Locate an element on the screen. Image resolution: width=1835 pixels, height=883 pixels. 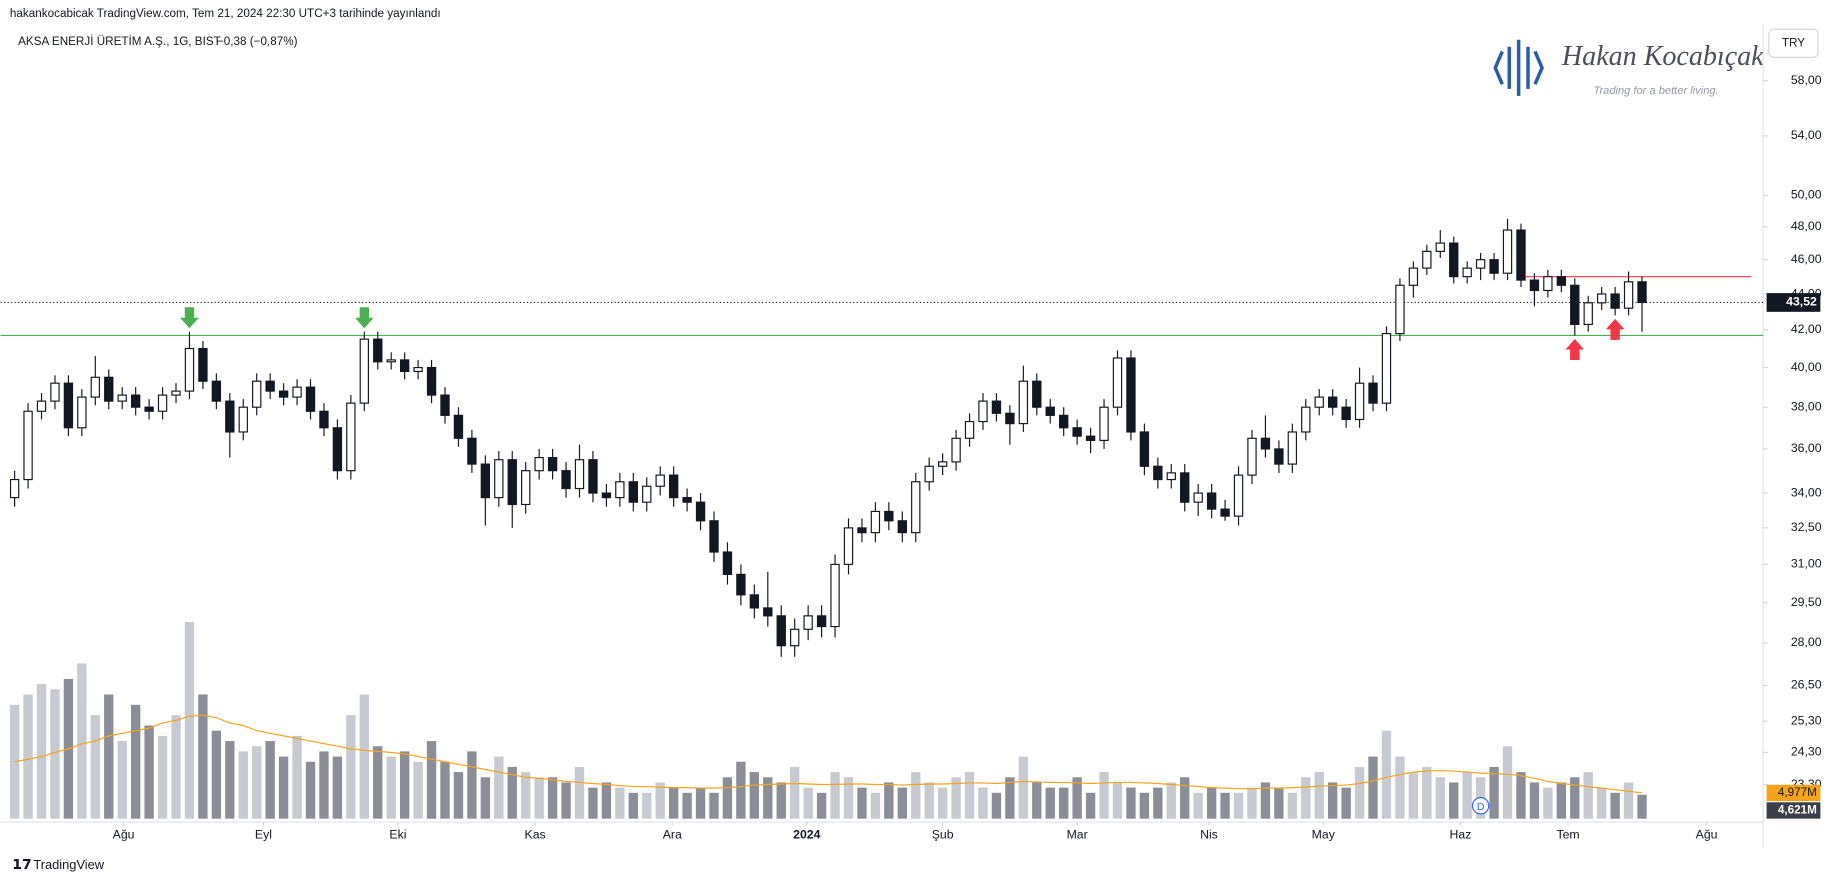
y-tick-label: 48,00 is located at coordinates (1806, 226).